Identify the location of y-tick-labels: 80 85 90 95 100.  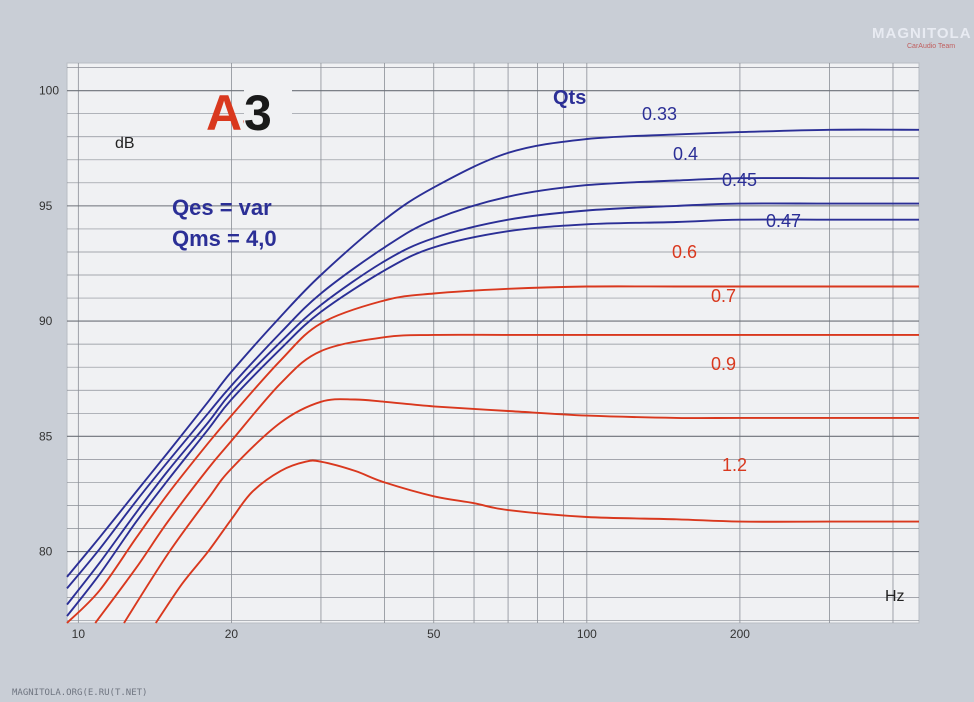
(49, 321).